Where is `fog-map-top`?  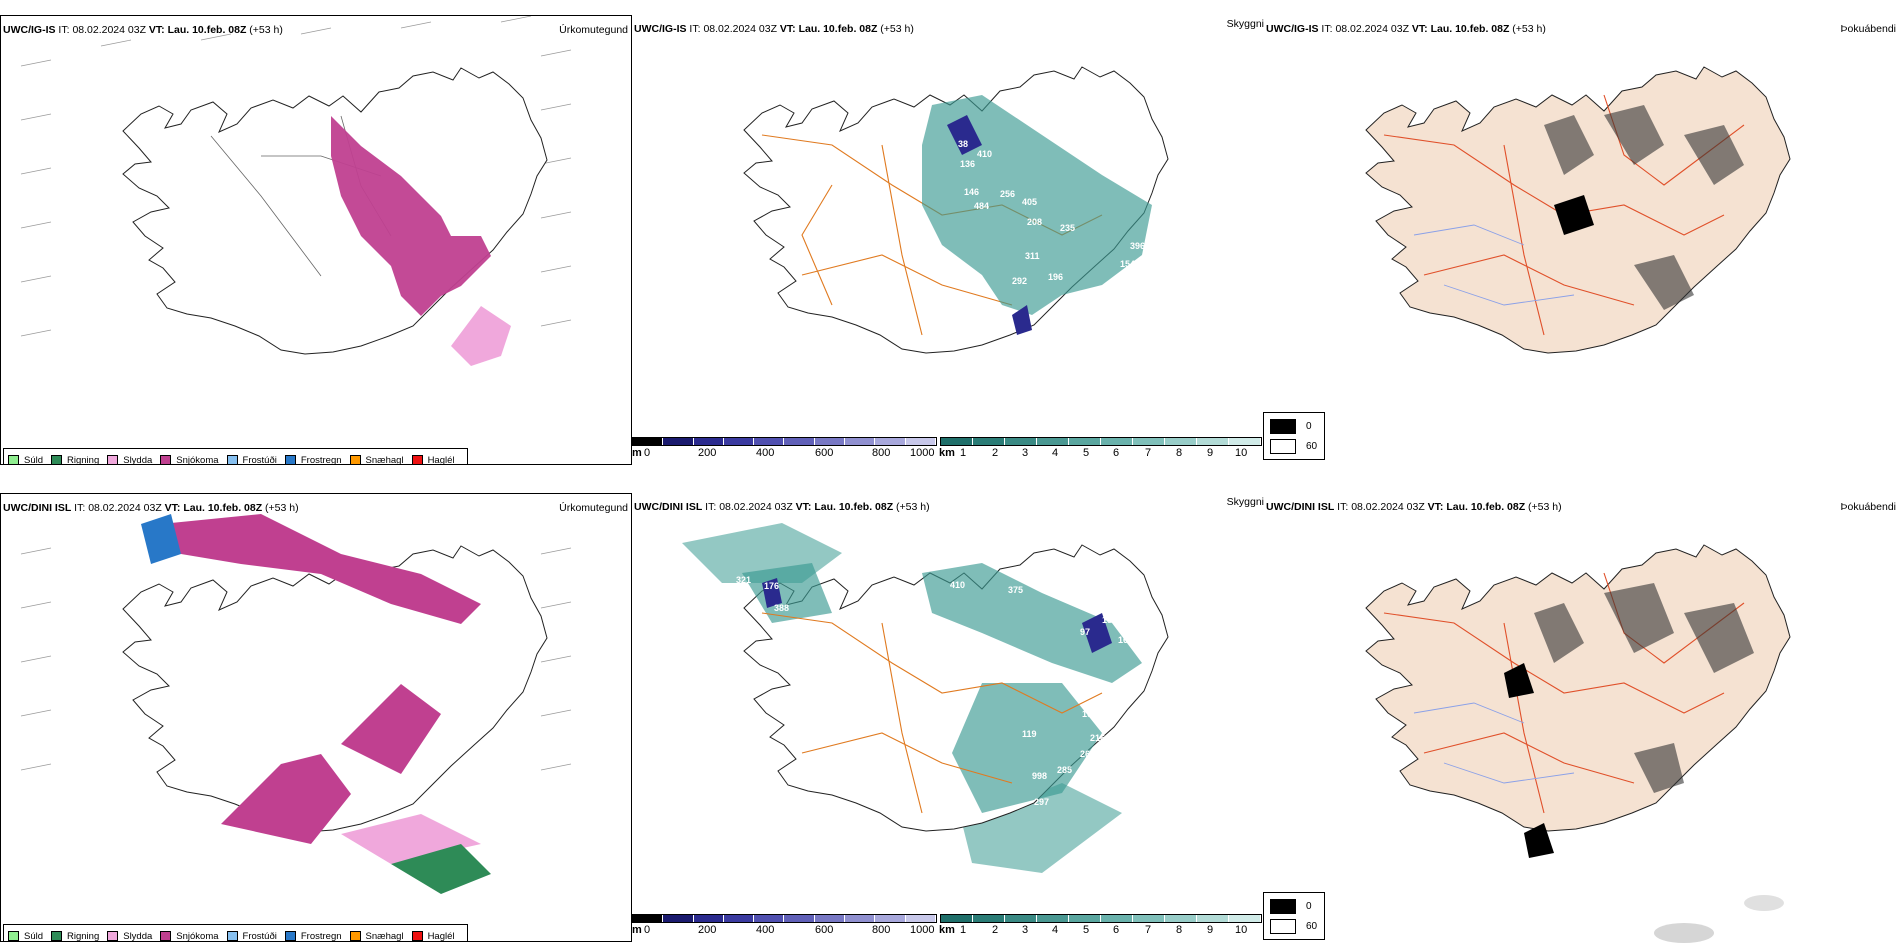 fog-map-top is located at coordinates (1578, 210).